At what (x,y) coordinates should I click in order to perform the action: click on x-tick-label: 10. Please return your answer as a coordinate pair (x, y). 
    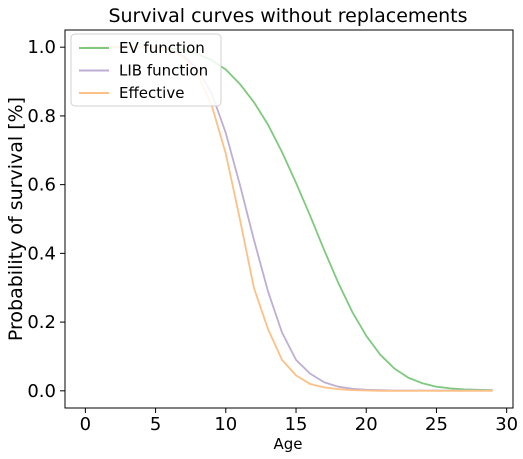
    Looking at the image, I should click on (225, 424).